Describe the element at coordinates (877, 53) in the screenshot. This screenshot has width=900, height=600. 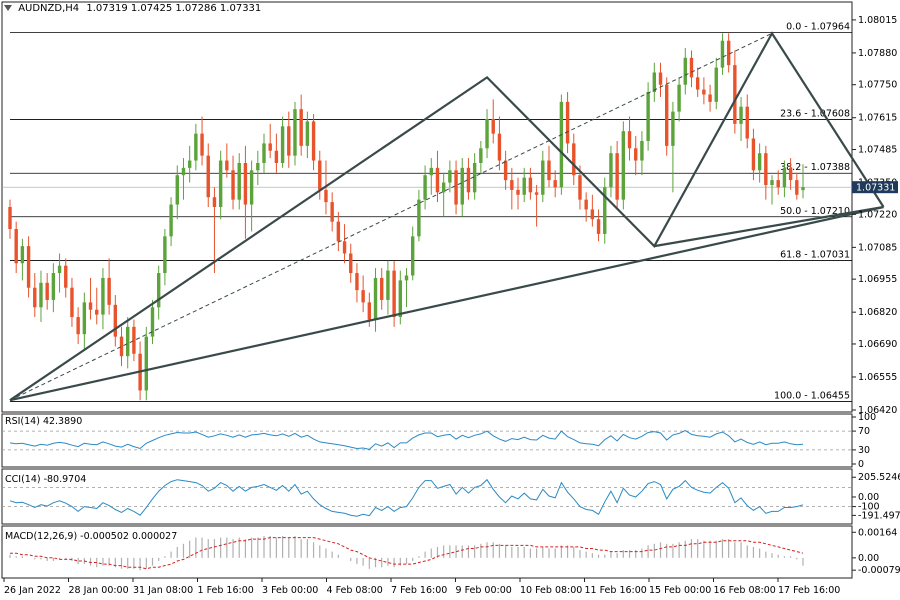
I see `price-tick-label: 1.07880` at that location.